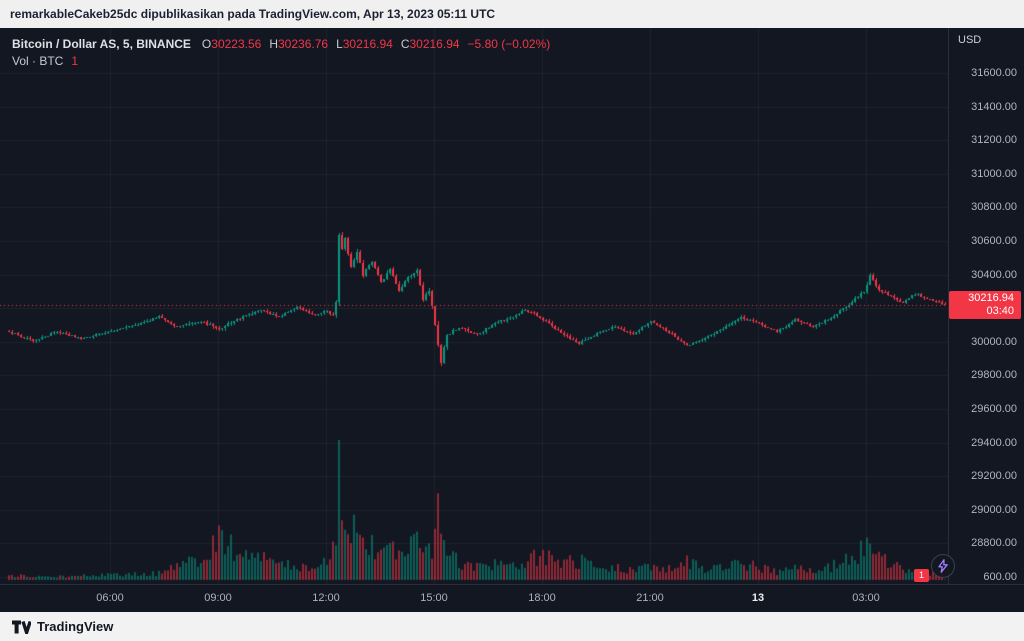 This screenshot has width=1024, height=641. Describe the element at coordinates (994, 207) in the screenshot. I see `price-tick: 30800.00` at that location.